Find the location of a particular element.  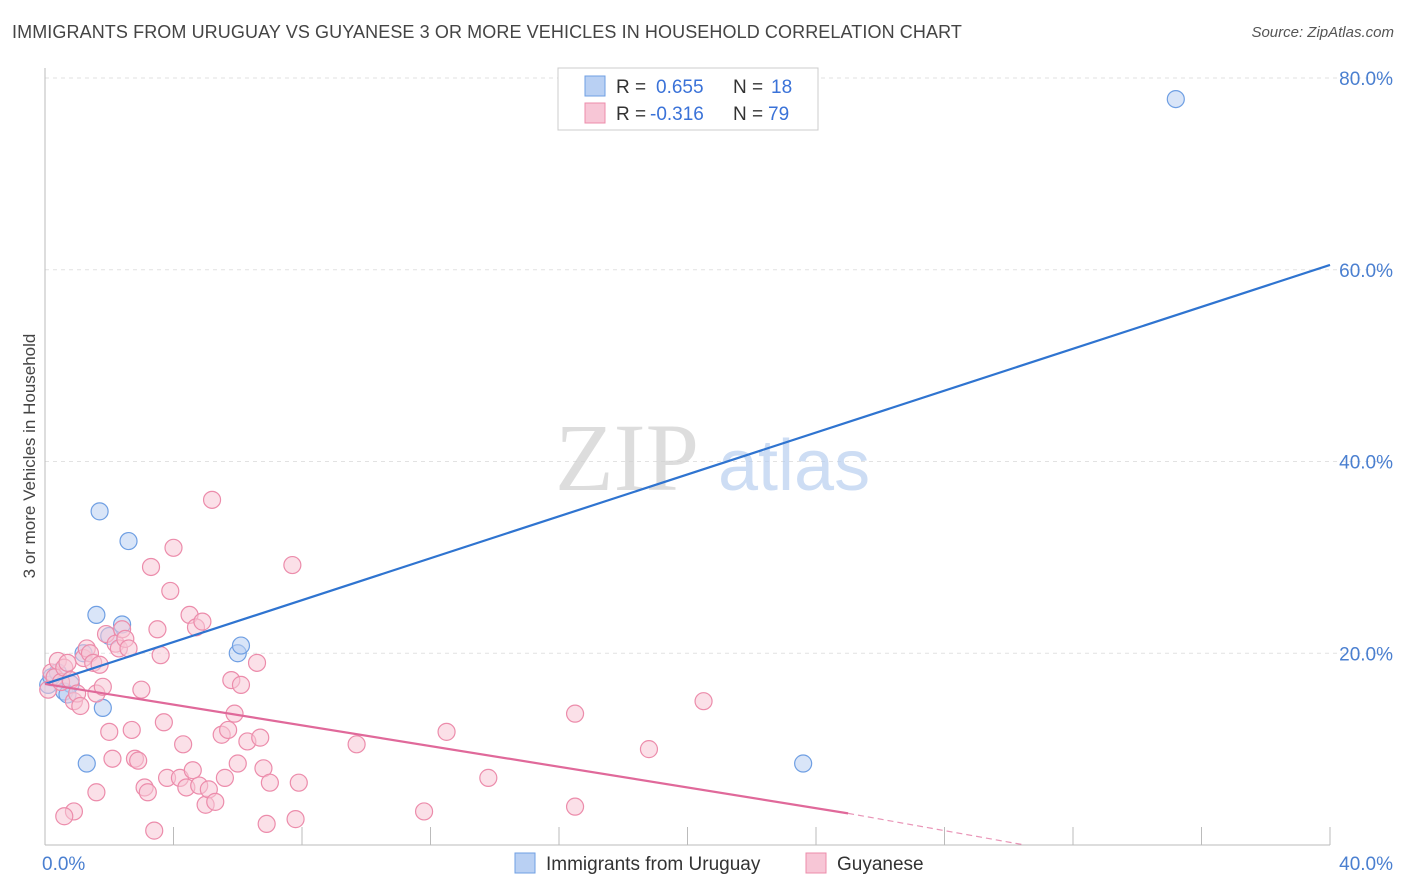

x-tick-label-0: 0.0% is located at coordinates (63, 864).